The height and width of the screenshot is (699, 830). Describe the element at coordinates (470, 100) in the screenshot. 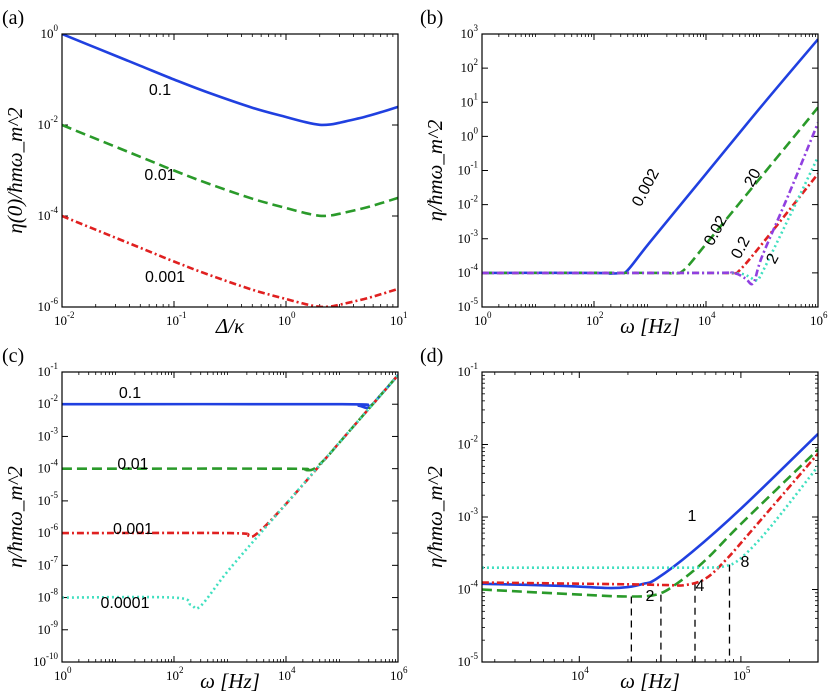

I see `y-tick-label: 10¹` at that location.